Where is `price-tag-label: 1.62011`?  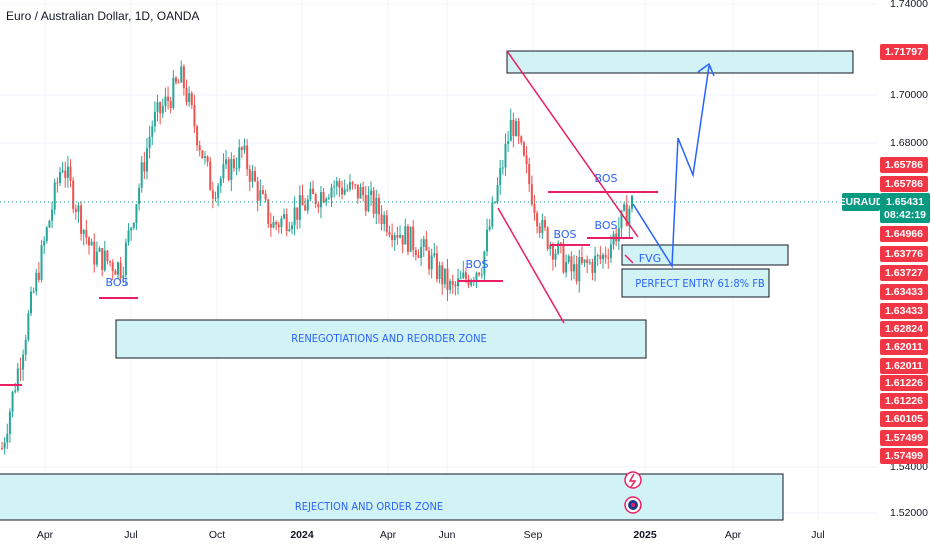 price-tag-label: 1.62011 is located at coordinates (904, 366).